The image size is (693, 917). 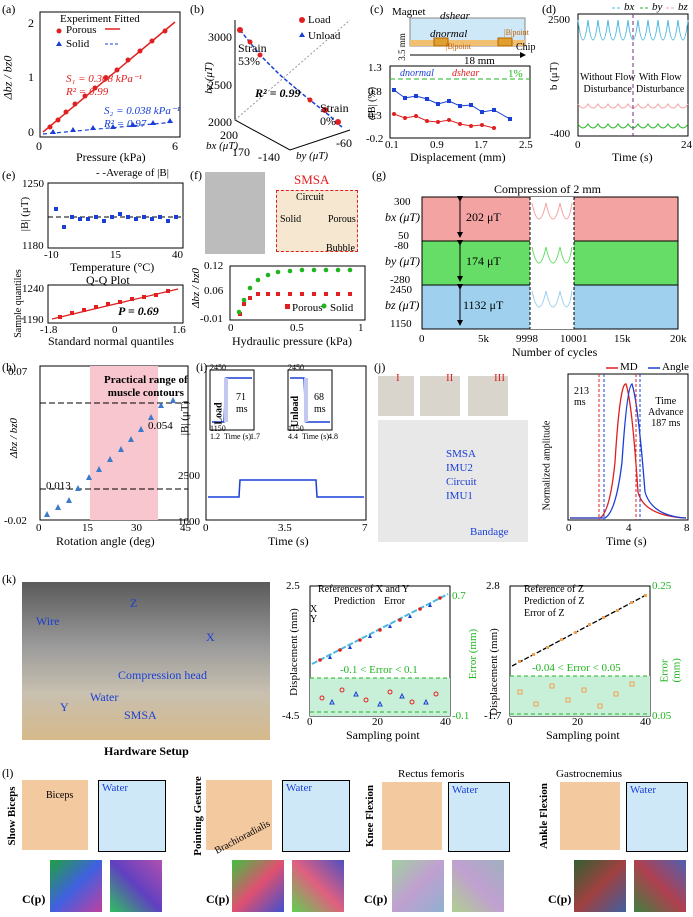 What do you see at coordinates (670, 670) in the screenshot?
I see `k-z-eylabel: Error (mm)` at bounding box center [670, 670].